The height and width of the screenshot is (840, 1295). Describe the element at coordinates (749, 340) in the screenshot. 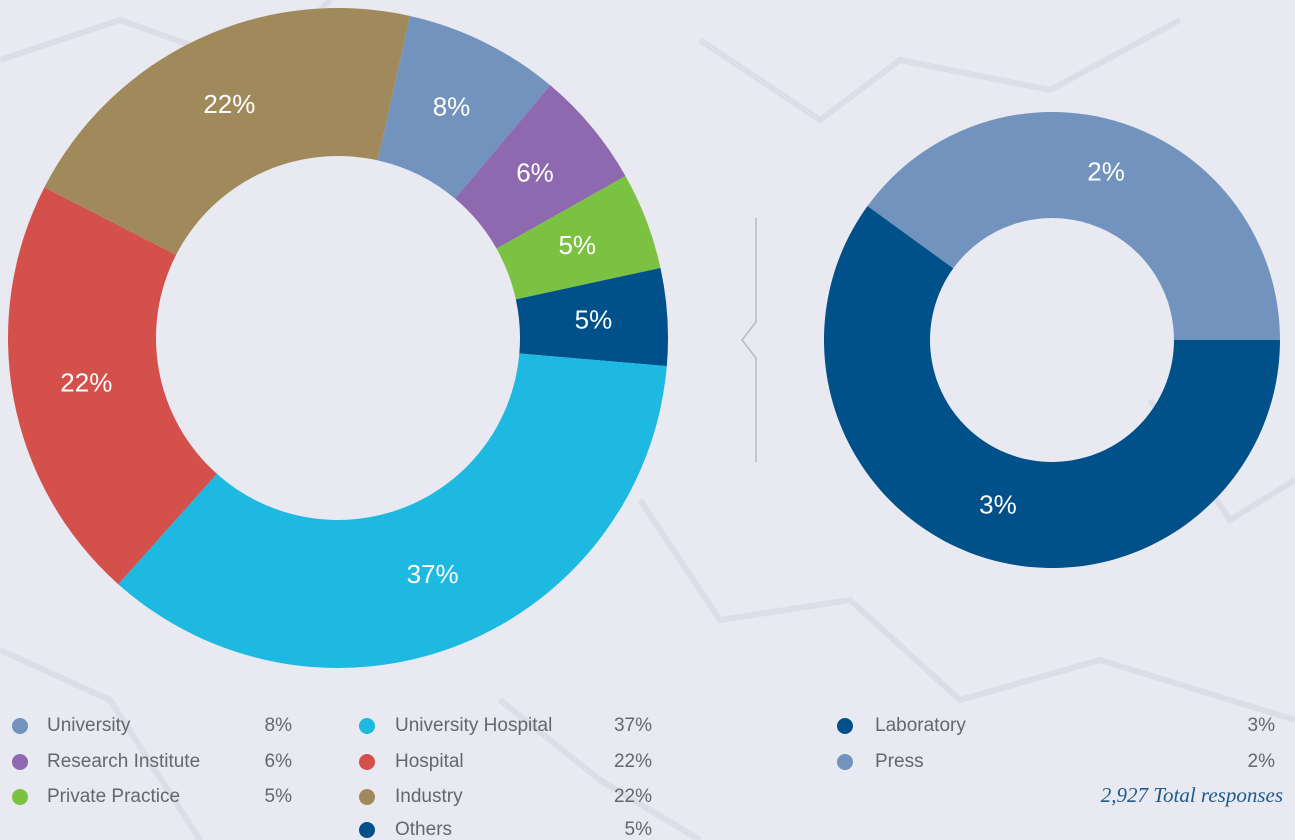

I see `bracket` at that location.